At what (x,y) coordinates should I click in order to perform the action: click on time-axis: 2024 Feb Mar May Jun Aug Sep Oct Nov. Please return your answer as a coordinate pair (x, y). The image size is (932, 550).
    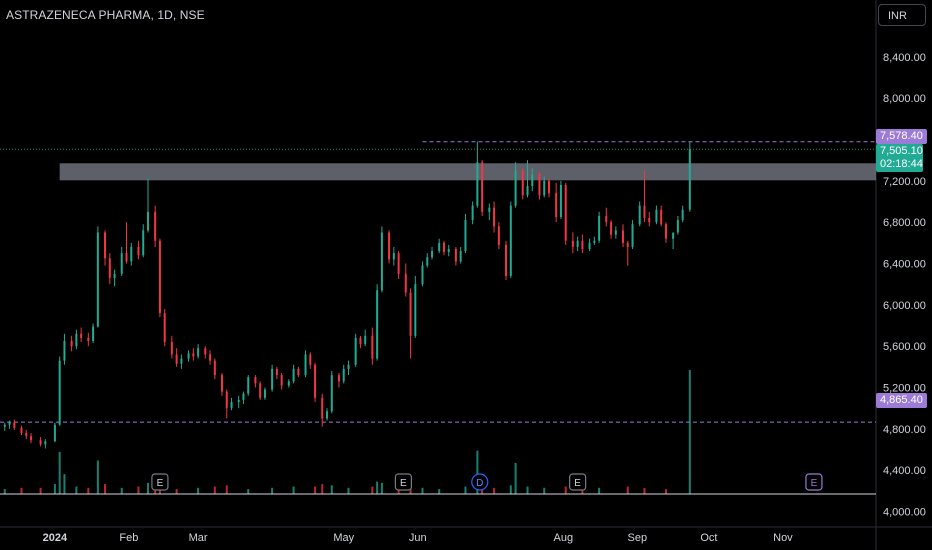
    Looking at the image, I should click on (418, 538).